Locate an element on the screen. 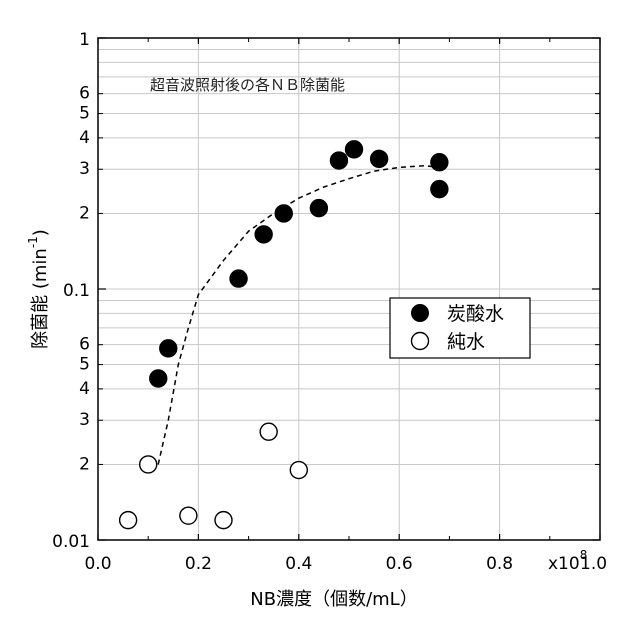  y-axis-label-close: ) is located at coordinates (40, 232).